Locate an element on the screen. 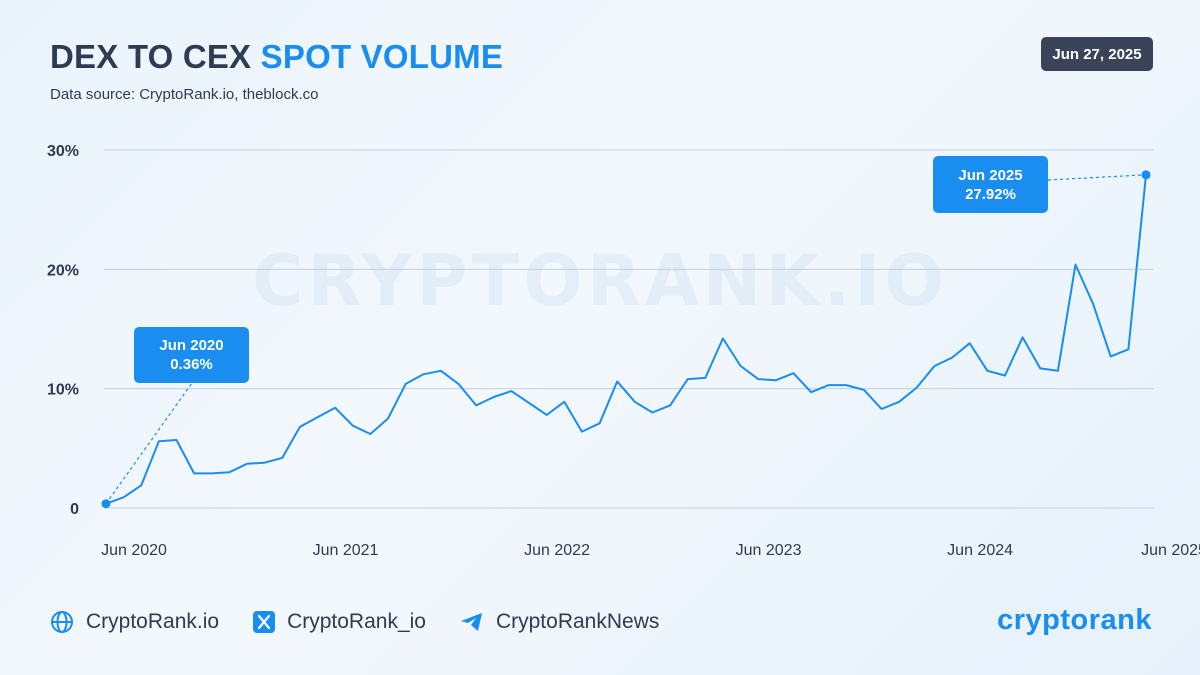 This screenshot has height=675, width=1200. y-tick-label: 0 is located at coordinates (74, 509).